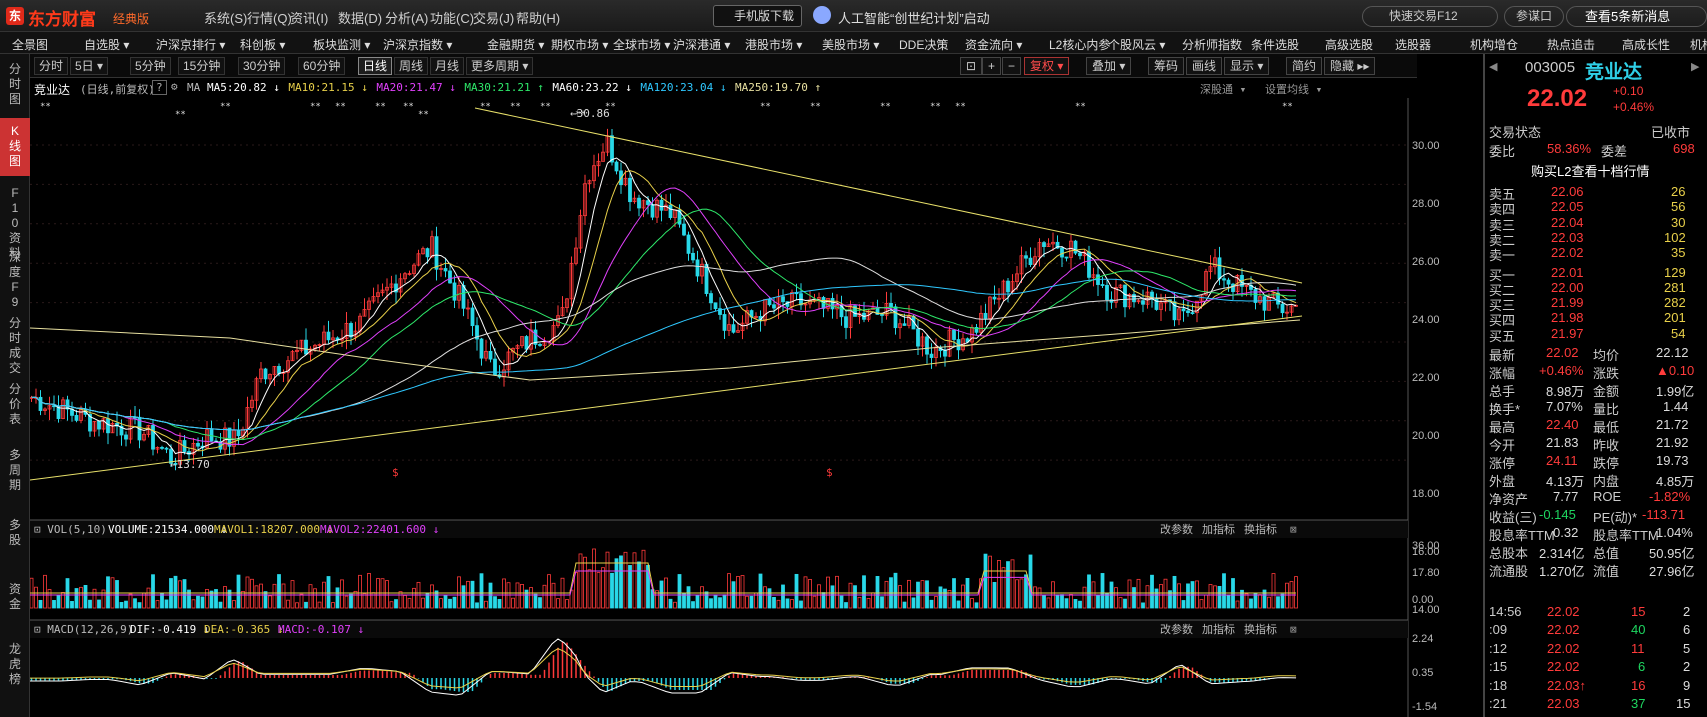 This screenshot has width=1707, height=717. What do you see at coordinates (1571, 45) in the screenshot?
I see `nav-item: 热点追击` at bounding box center [1571, 45].